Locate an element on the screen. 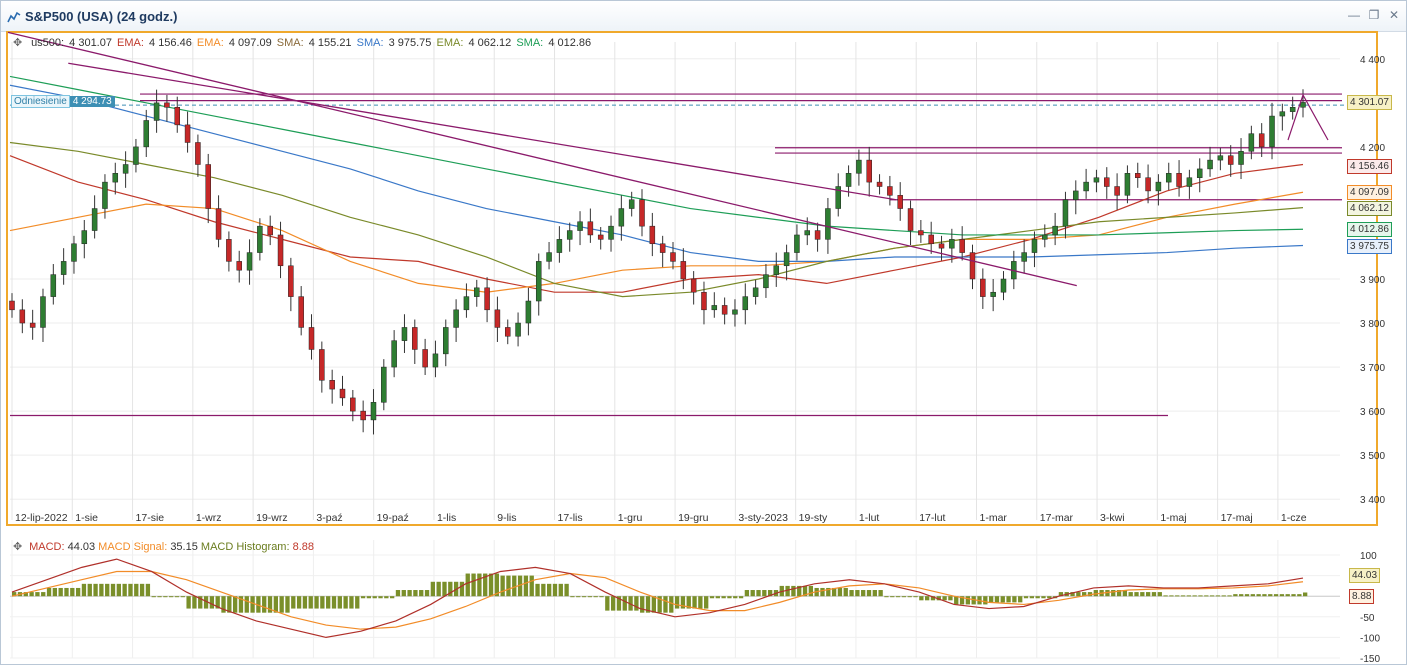 Image resolution: width=1407 pixels, height=665 pixels. y-tick-label: 3 500 is located at coordinates (1372, 456).